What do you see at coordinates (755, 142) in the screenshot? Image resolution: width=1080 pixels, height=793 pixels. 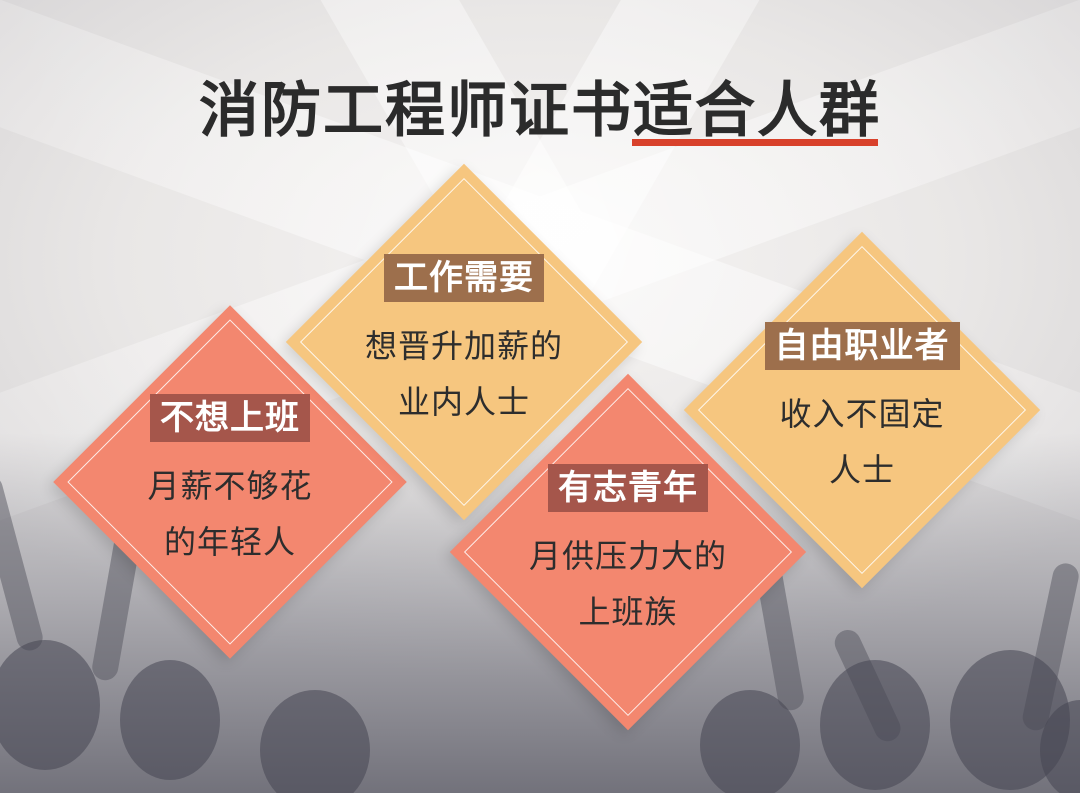 I see `title-underline` at bounding box center [755, 142].